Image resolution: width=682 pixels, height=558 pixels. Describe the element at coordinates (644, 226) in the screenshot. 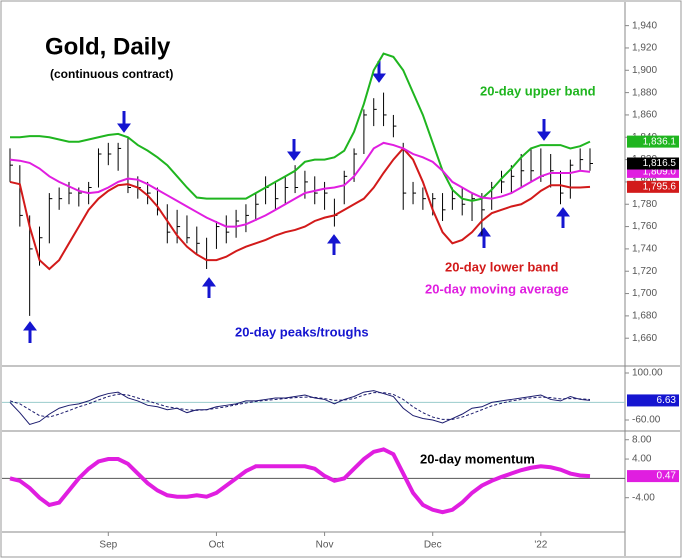

I see `y-tick-label: 1,760` at that location.